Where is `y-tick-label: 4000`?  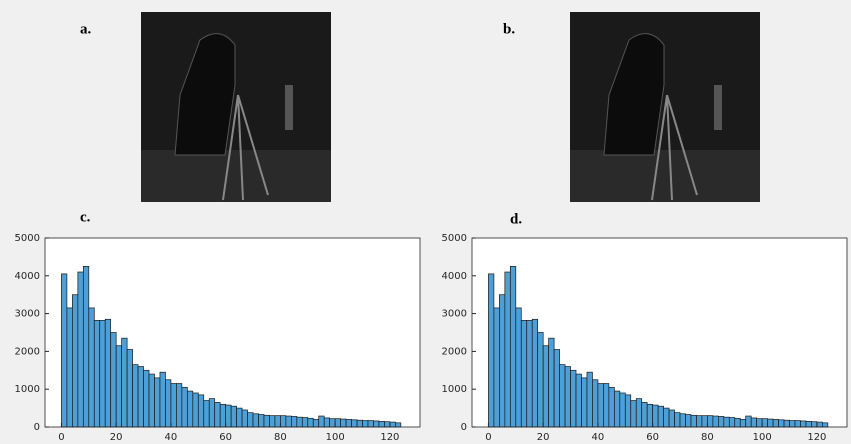
y-tick-label: 4000 is located at coordinates (454, 276).